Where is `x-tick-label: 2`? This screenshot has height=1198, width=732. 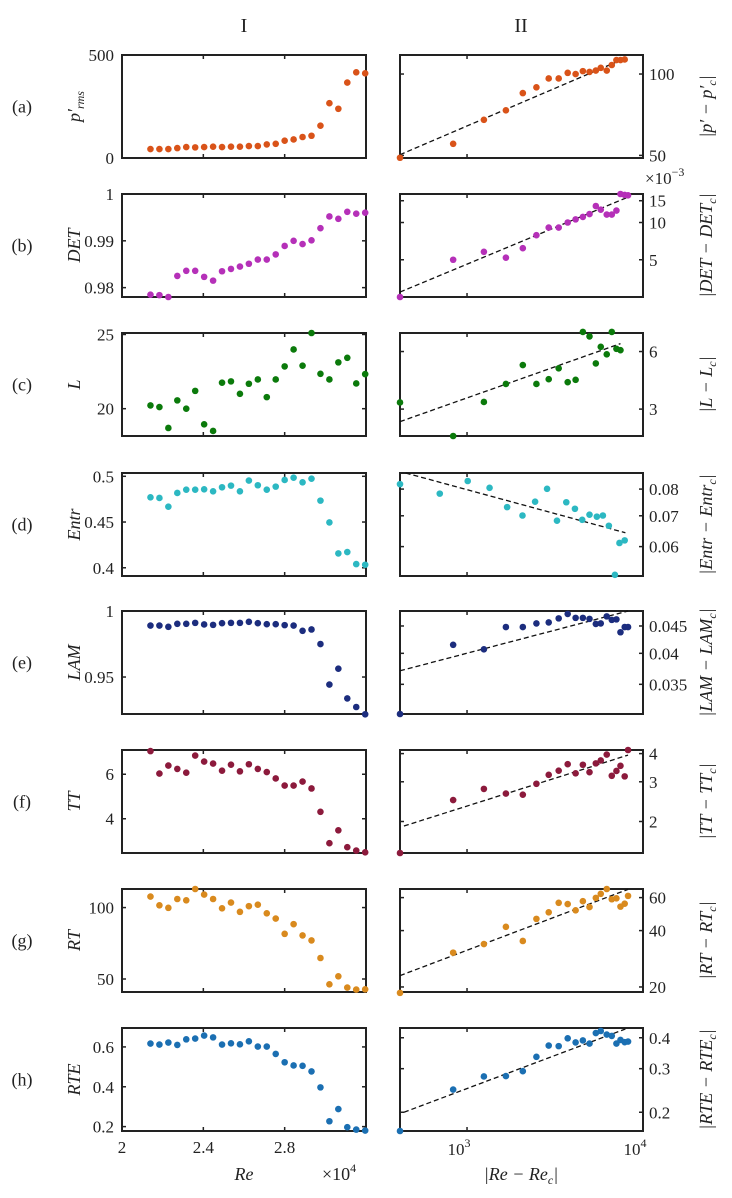 x-tick-label: 2 is located at coordinates (122, 1147).